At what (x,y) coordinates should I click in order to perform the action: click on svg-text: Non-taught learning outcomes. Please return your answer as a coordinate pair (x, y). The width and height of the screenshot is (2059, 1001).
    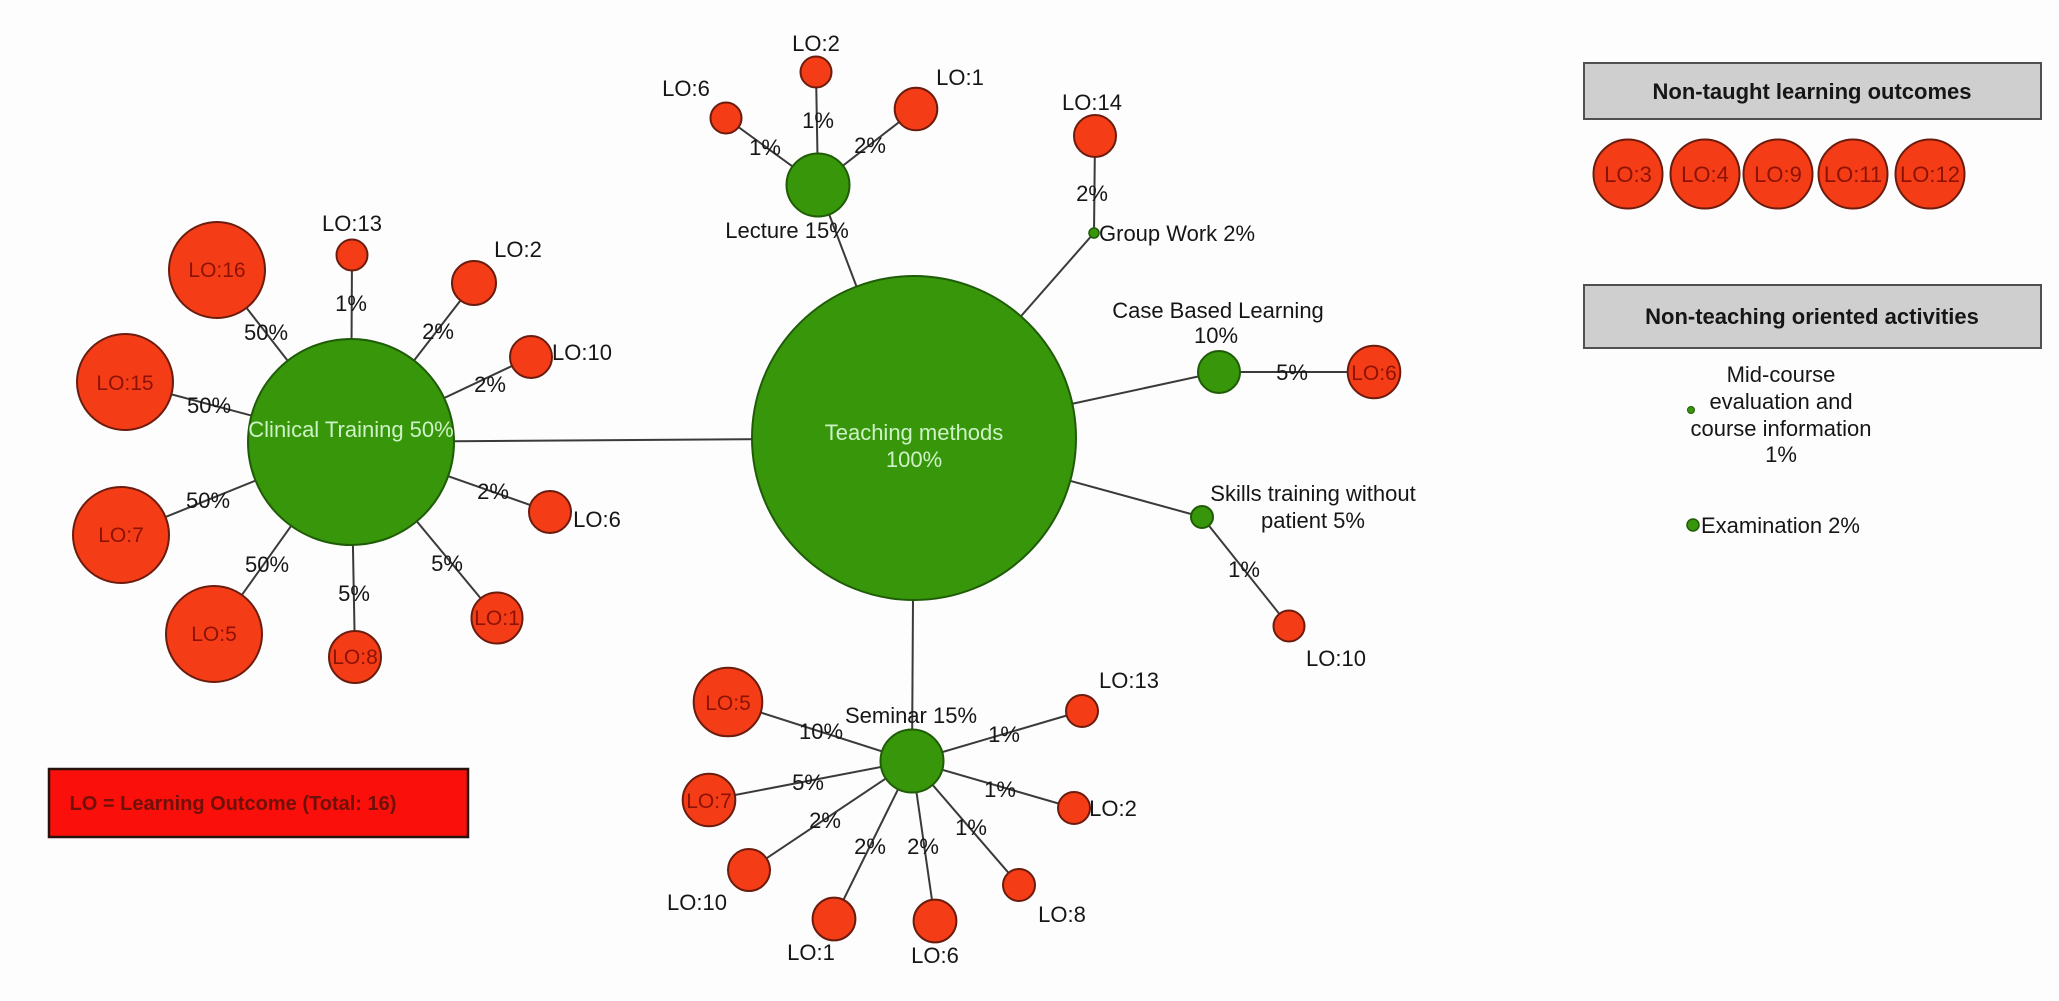
    Looking at the image, I should click on (1812, 91).